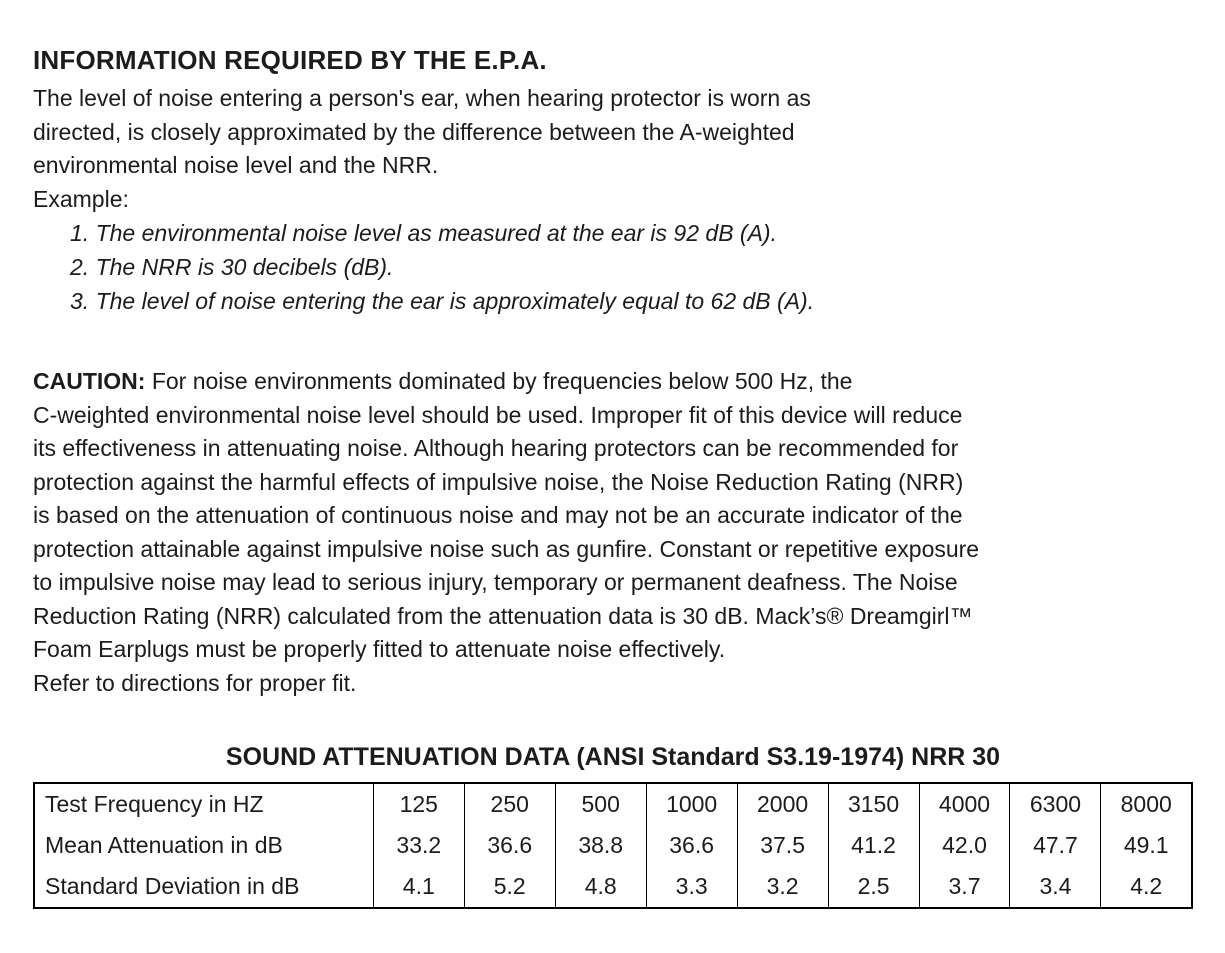  I want to click on standard-deviation-value: 4.2, so click(1146, 887).